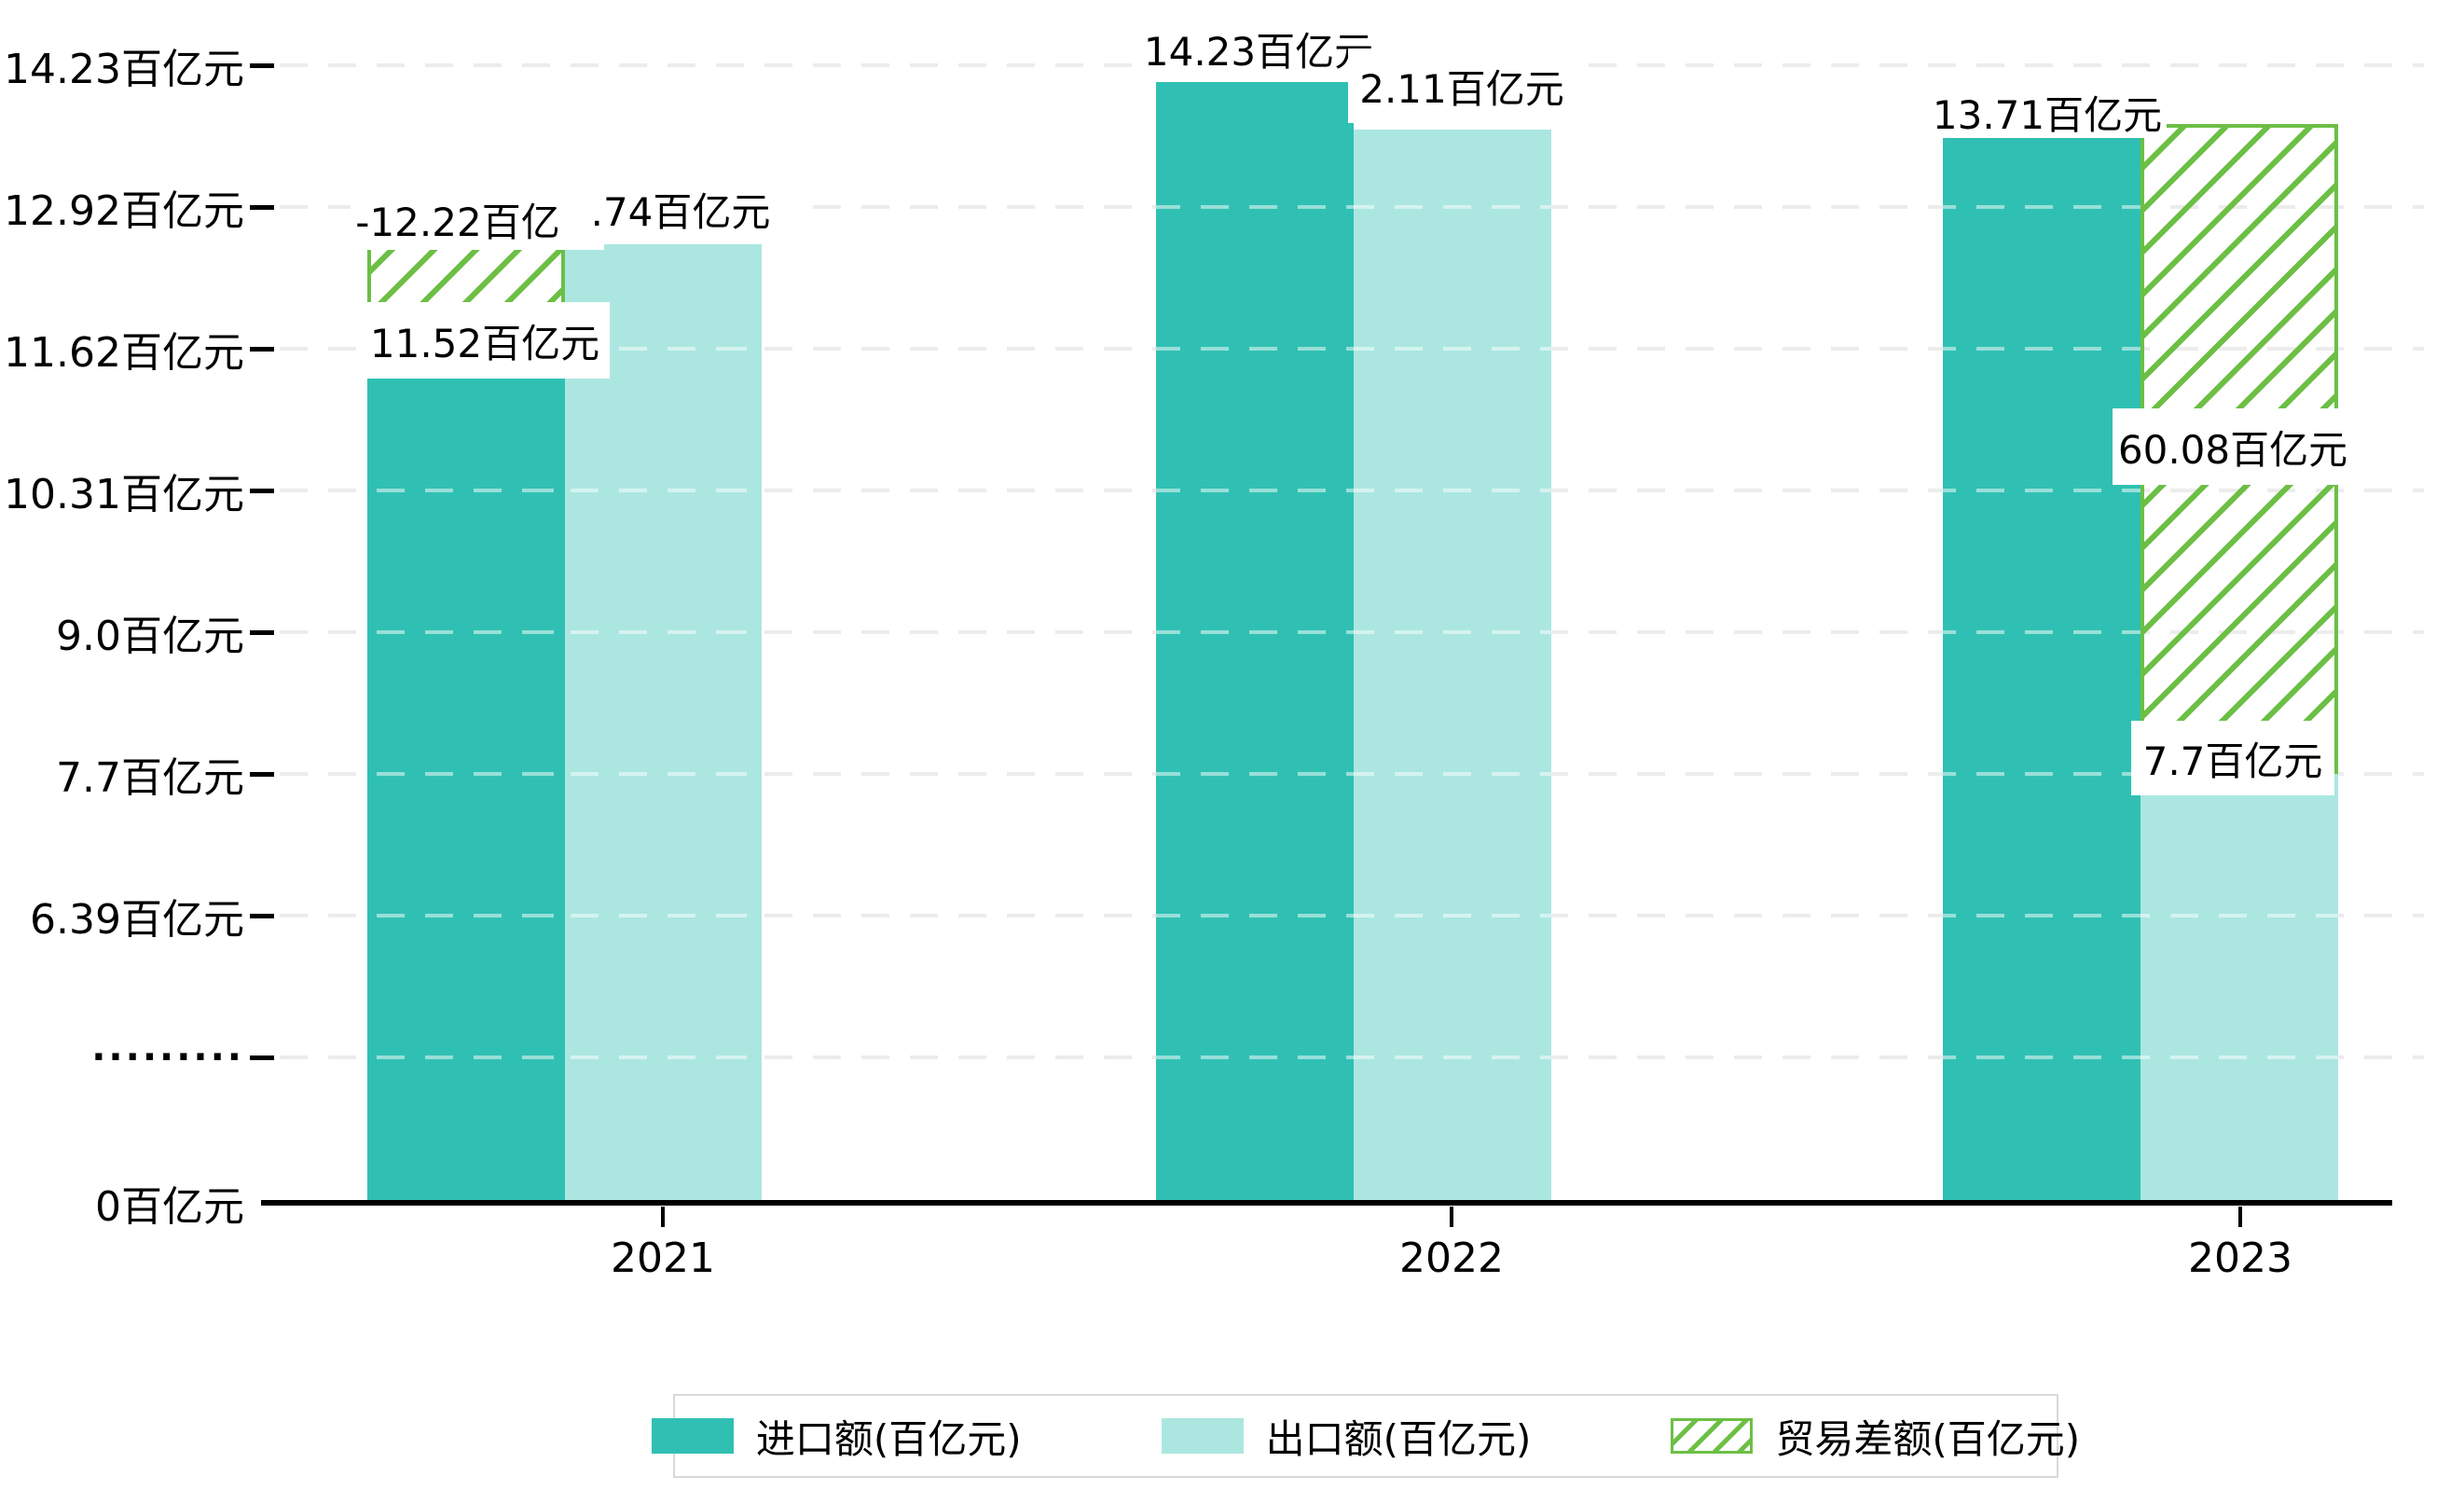 Image resolution: width=2464 pixels, height=1490 pixels. I want to click on legend-item-export: 出口额(百亿元), so click(1347, 1436).